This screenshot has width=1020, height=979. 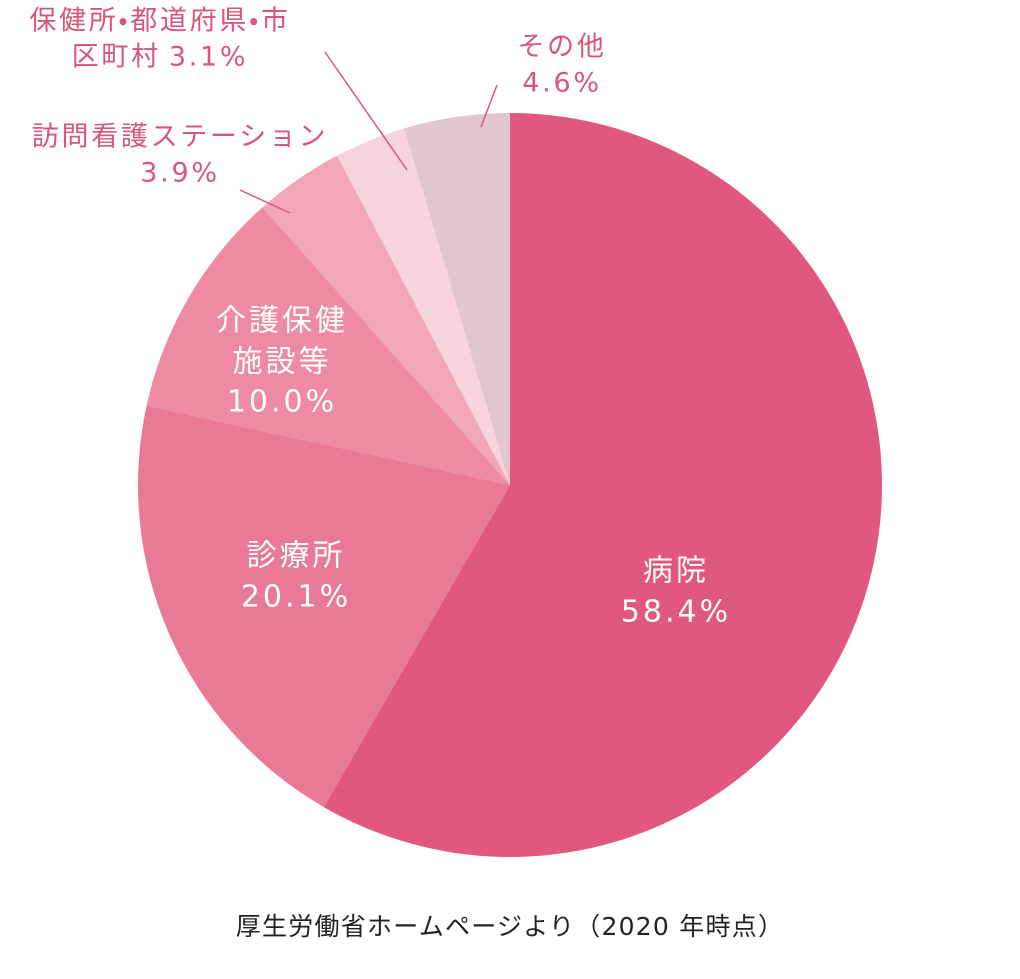 I want to click on category-label: 保健所・都道府県・市区町村, so click(x=160, y=39).